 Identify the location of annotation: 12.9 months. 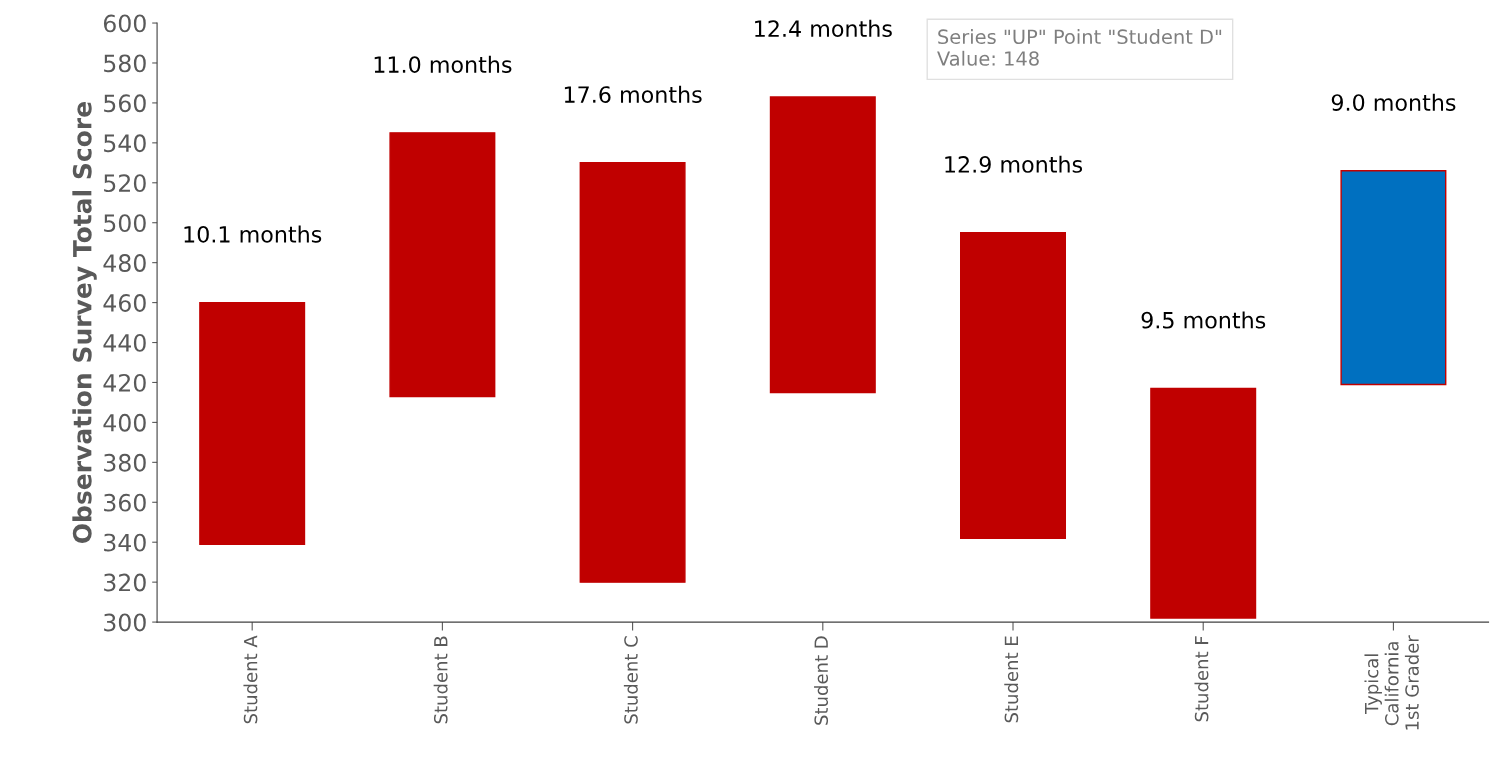
(1014, 164).